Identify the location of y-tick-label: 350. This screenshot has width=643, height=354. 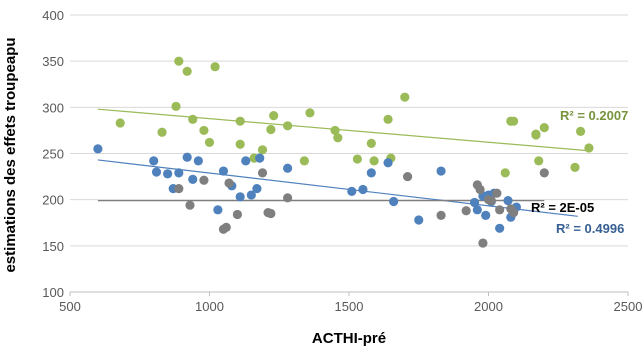
(53, 61).